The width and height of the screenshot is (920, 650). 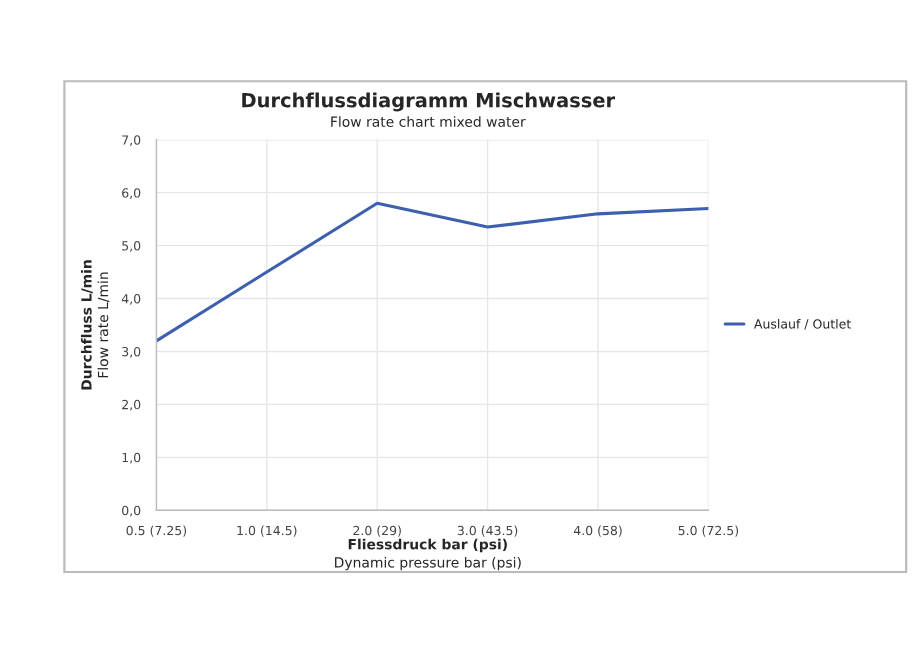 What do you see at coordinates (432, 272) in the screenshot?
I see `line-series` at bounding box center [432, 272].